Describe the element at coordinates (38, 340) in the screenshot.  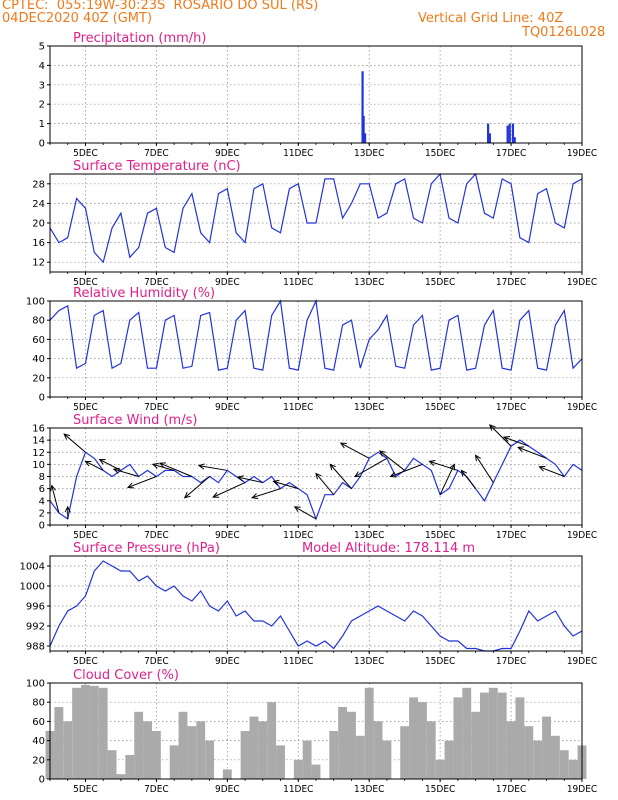
I see `rh-y-tick-label: 60` at that location.